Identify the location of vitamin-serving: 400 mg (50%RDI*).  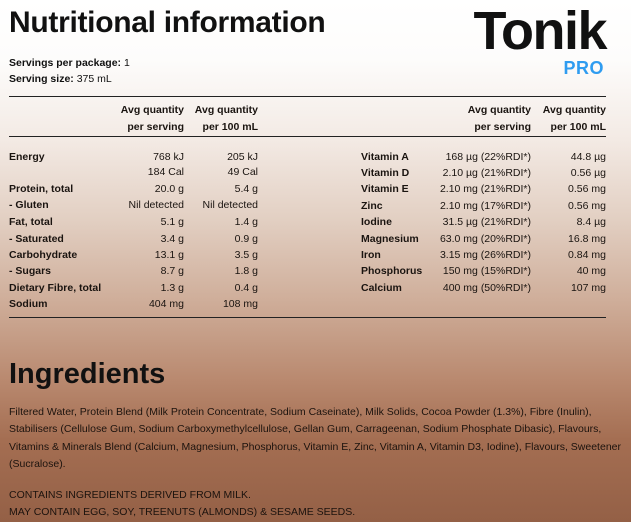
(486, 288).